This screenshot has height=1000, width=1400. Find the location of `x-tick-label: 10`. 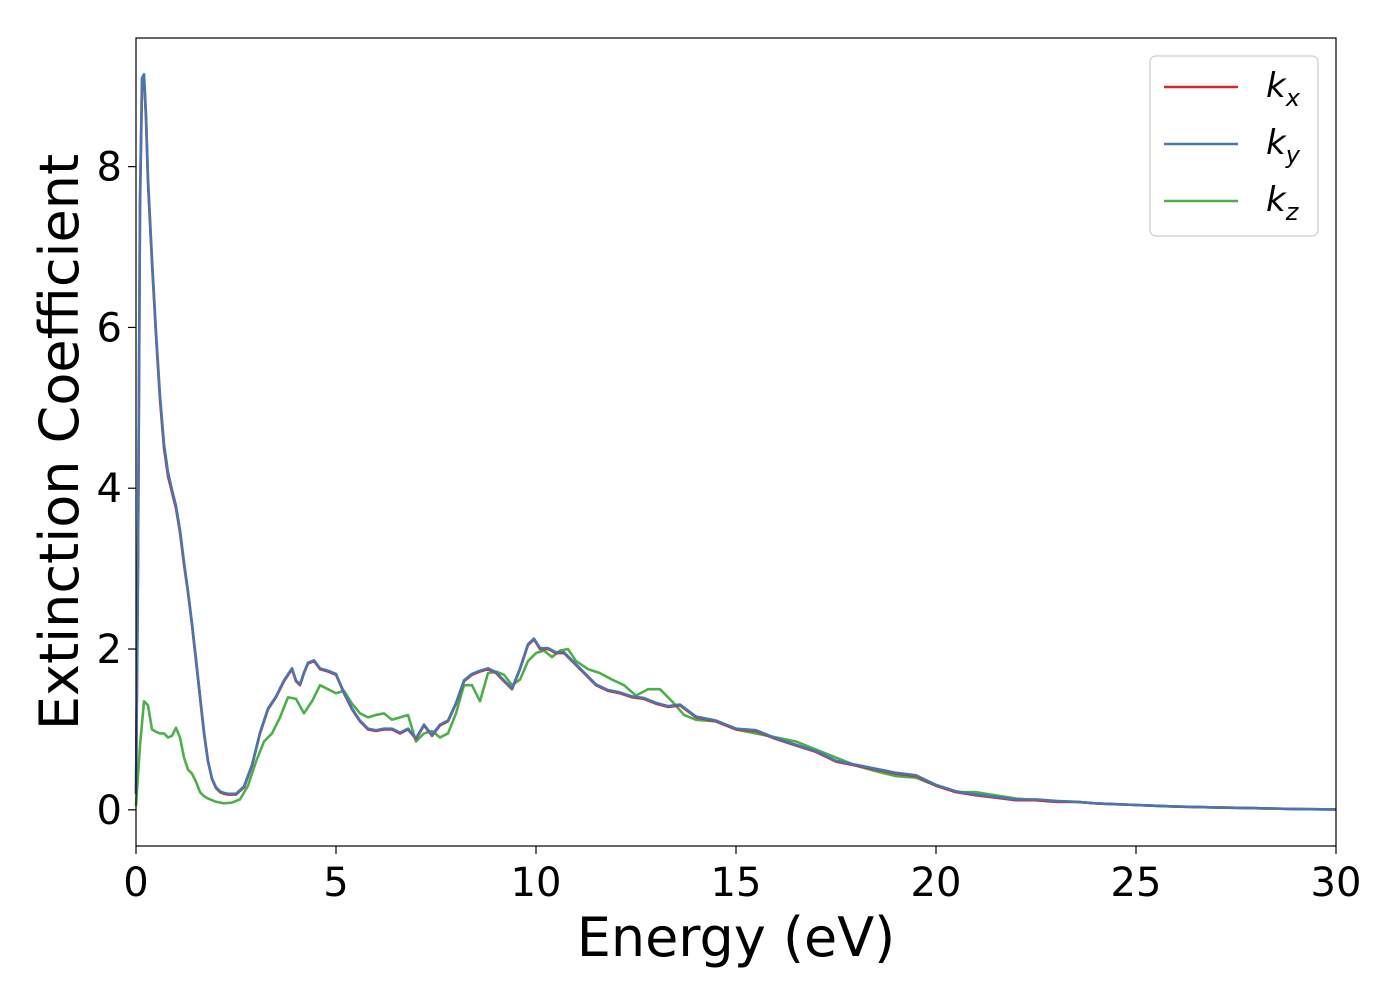

x-tick-label: 10 is located at coordinates (536, 883).